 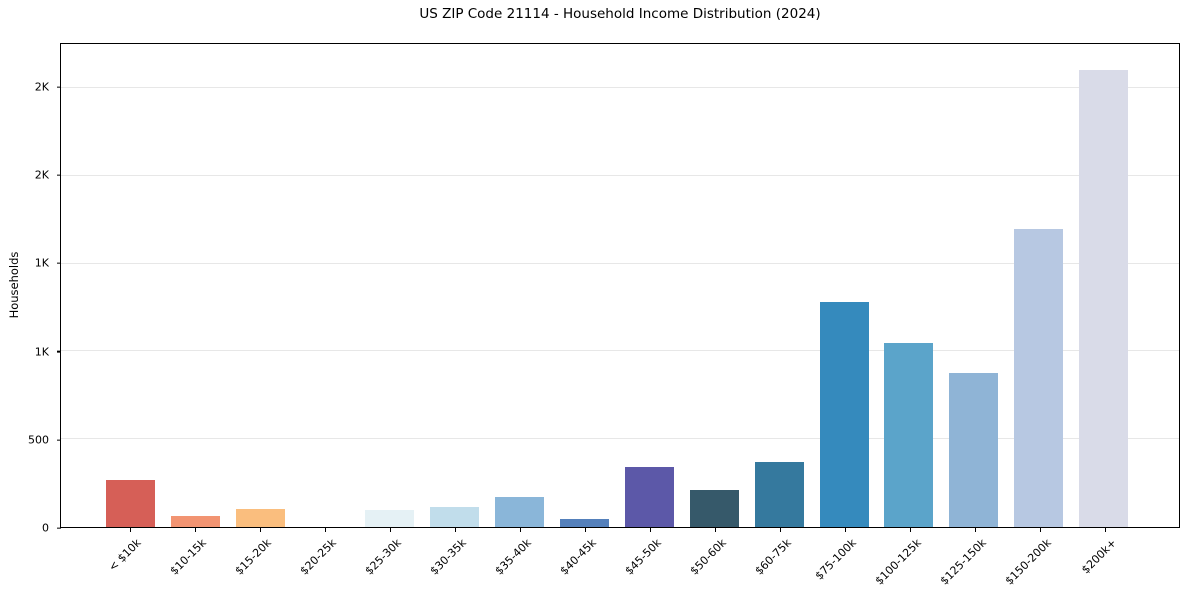 What do you see at coordinates (773, 557) in the screenshot?
I see `x-tick-label: $60-75k` at bounding box center [773, 557].